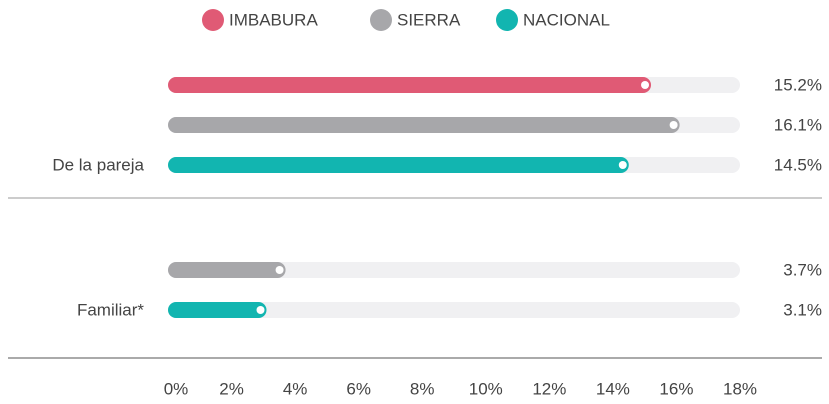 The width and height of the screenshot is (829, 404). I want to click on x-tick-label: 18%, so click(740, 388).